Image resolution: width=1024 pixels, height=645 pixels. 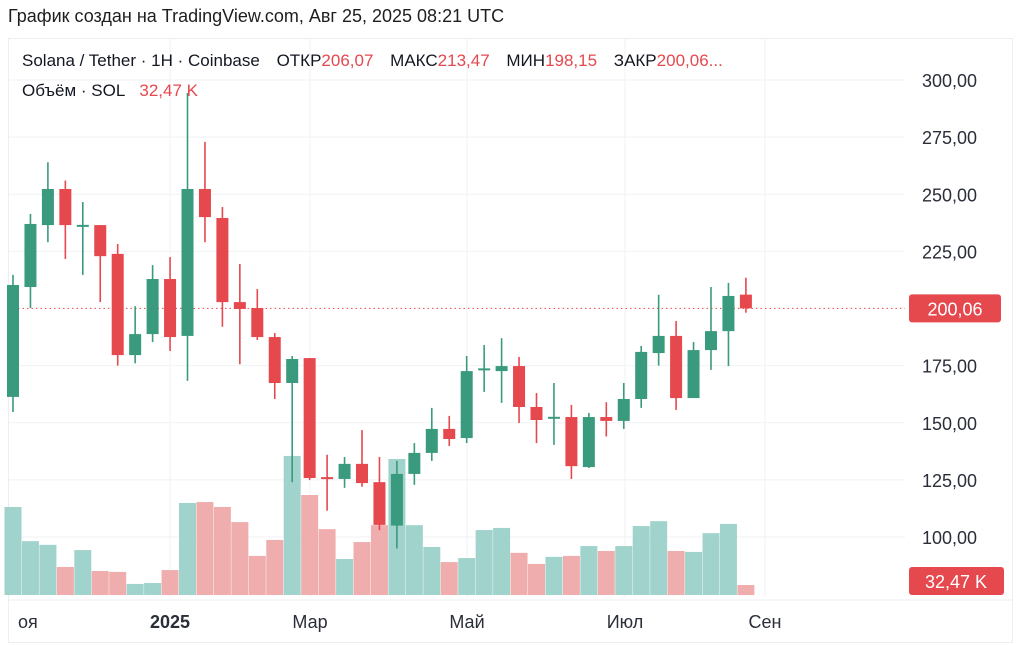 What do you see at coordinates (949, 538) in the screenshot?
I see `y-tick-label: 100,00` at bounding box center [949, 538].